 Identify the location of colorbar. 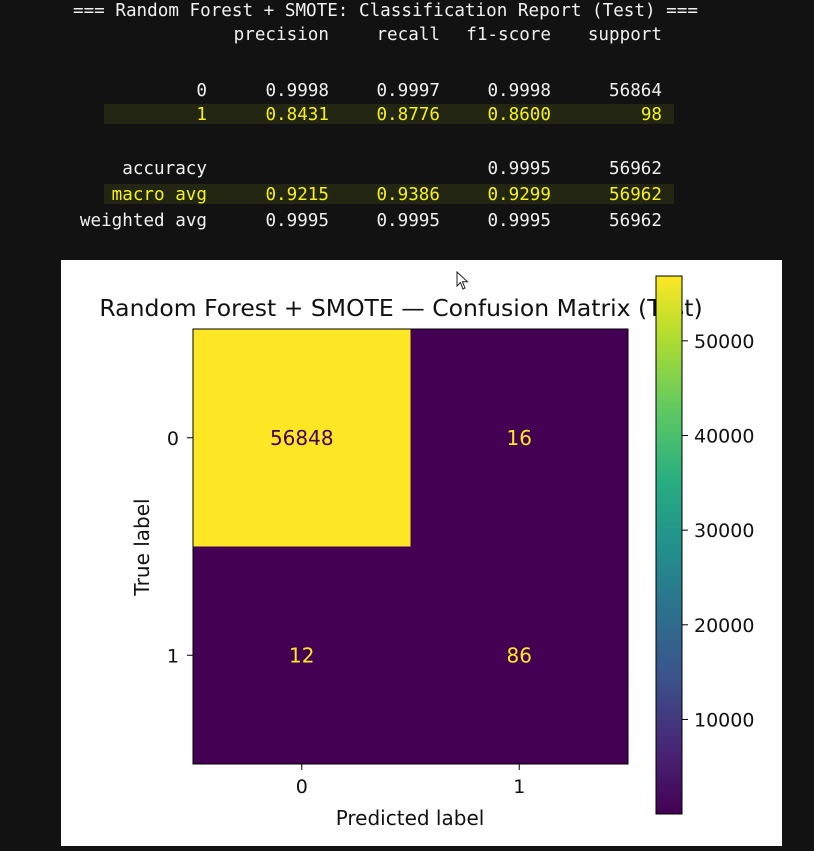
(669, 545).